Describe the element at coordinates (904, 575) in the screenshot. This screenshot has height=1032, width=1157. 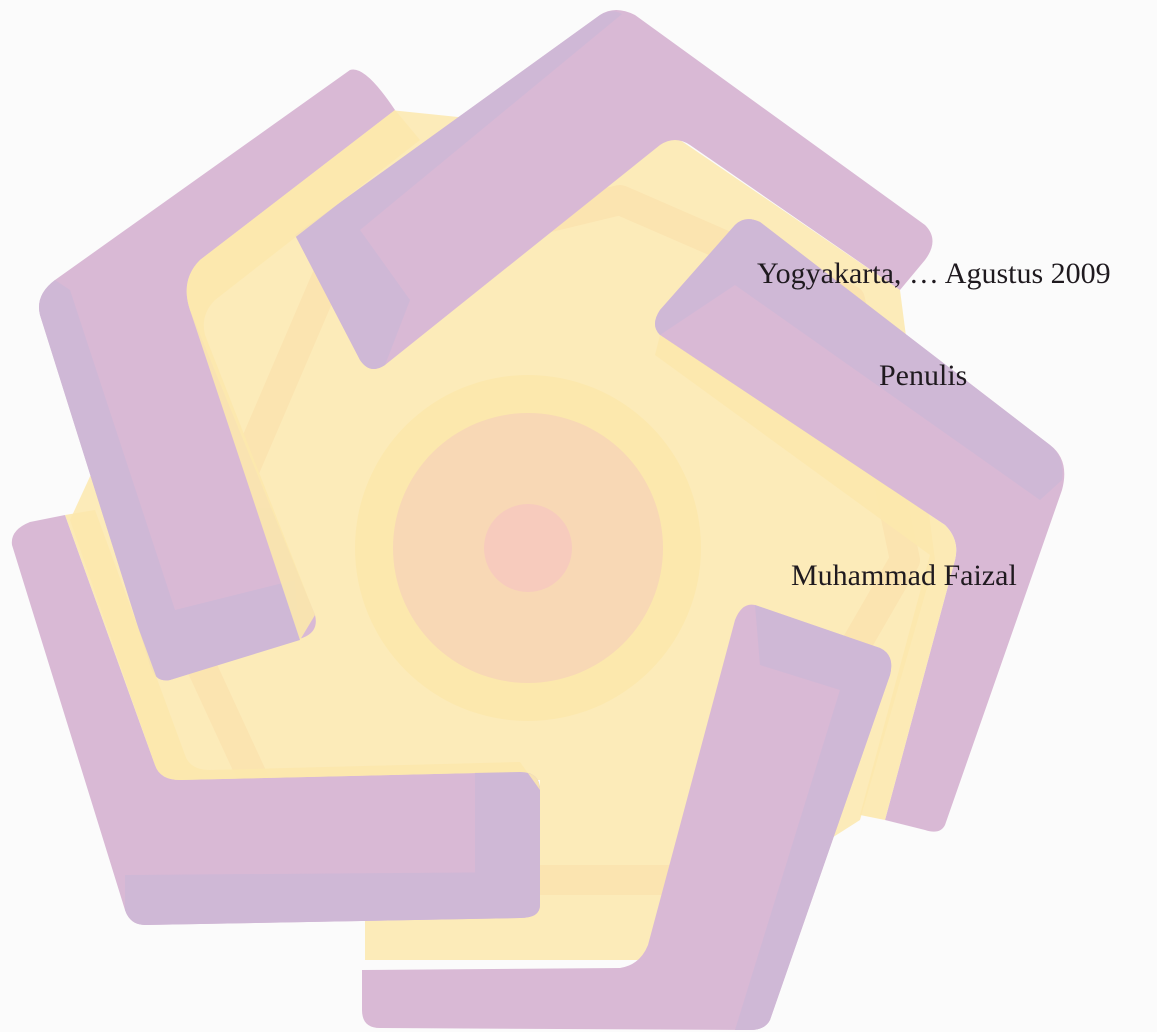
I see `signature-author-name: Muhammad Faizal` at that location.